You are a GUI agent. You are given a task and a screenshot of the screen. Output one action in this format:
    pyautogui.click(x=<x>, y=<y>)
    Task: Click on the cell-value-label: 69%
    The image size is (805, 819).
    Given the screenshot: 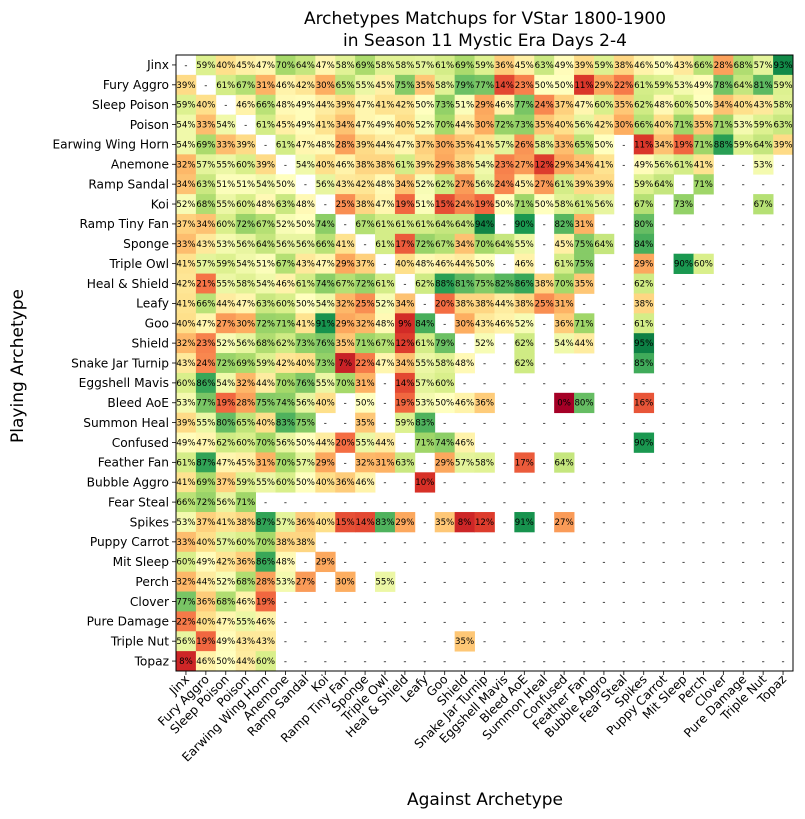 What is the action you would take?
    pyautogui.click(x=464, y=66)
    